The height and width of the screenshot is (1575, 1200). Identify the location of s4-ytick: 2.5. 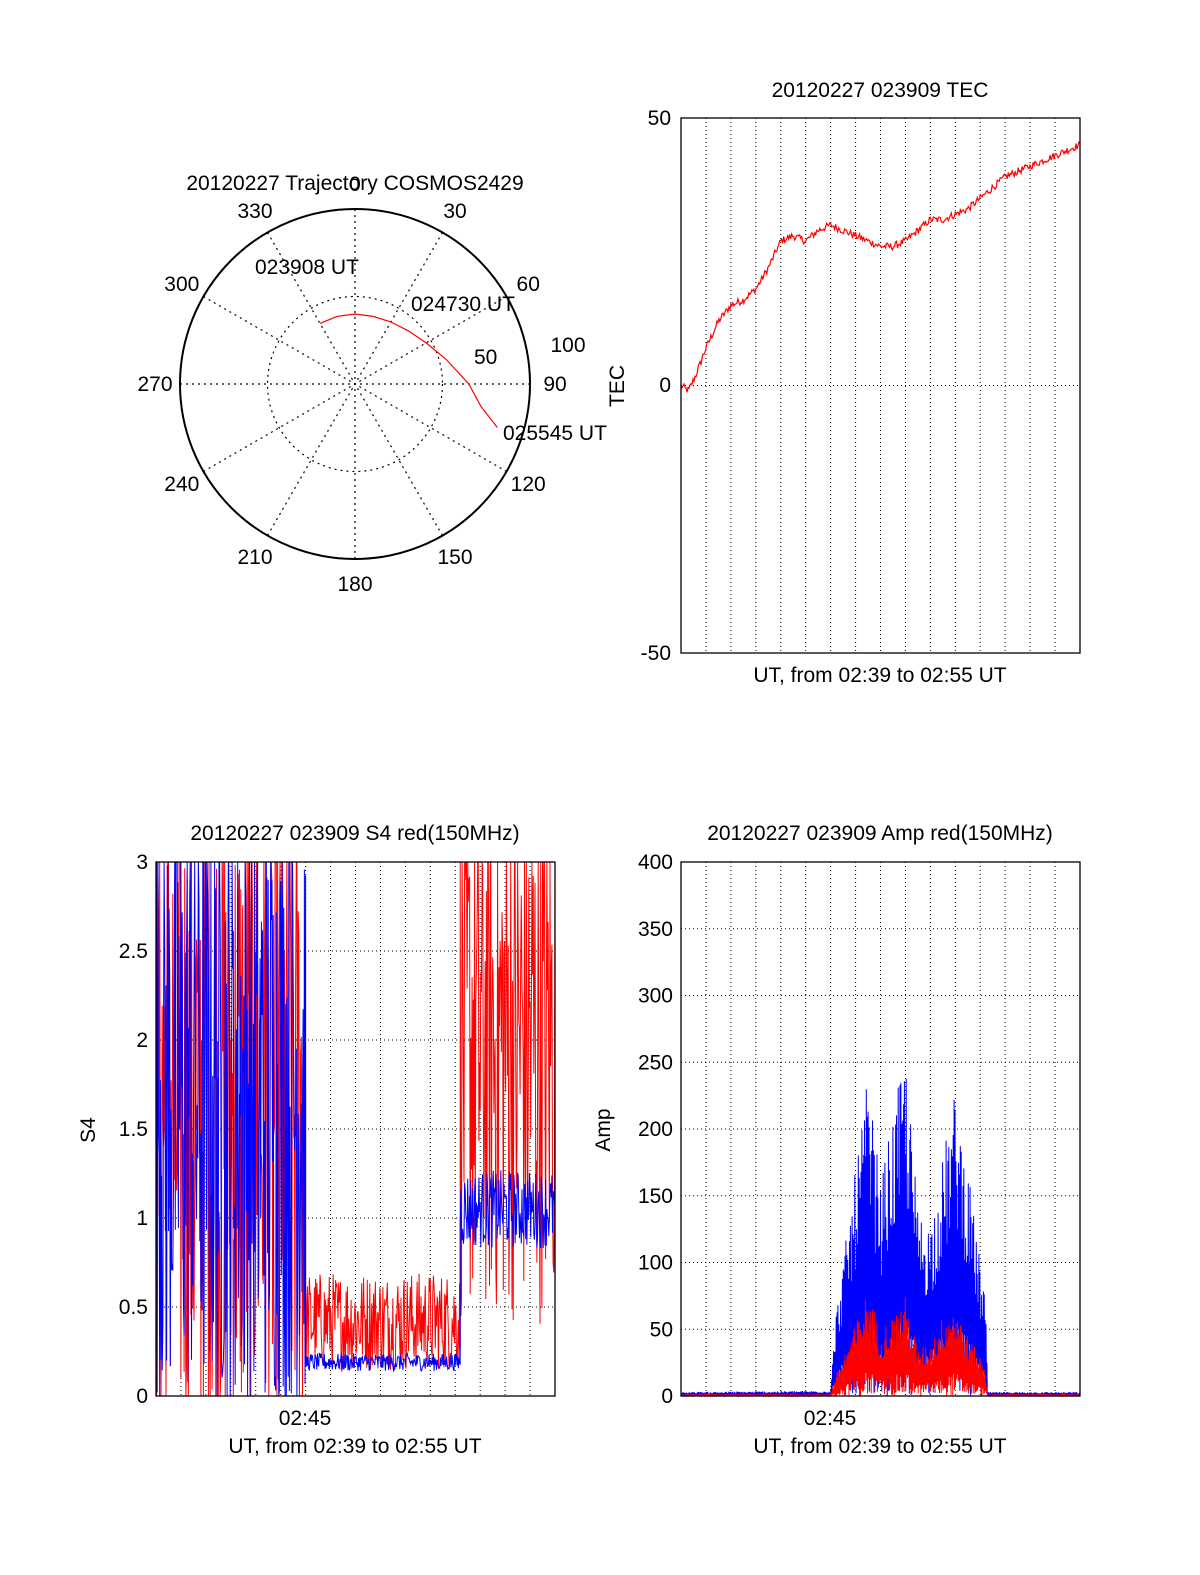
(133, 951).